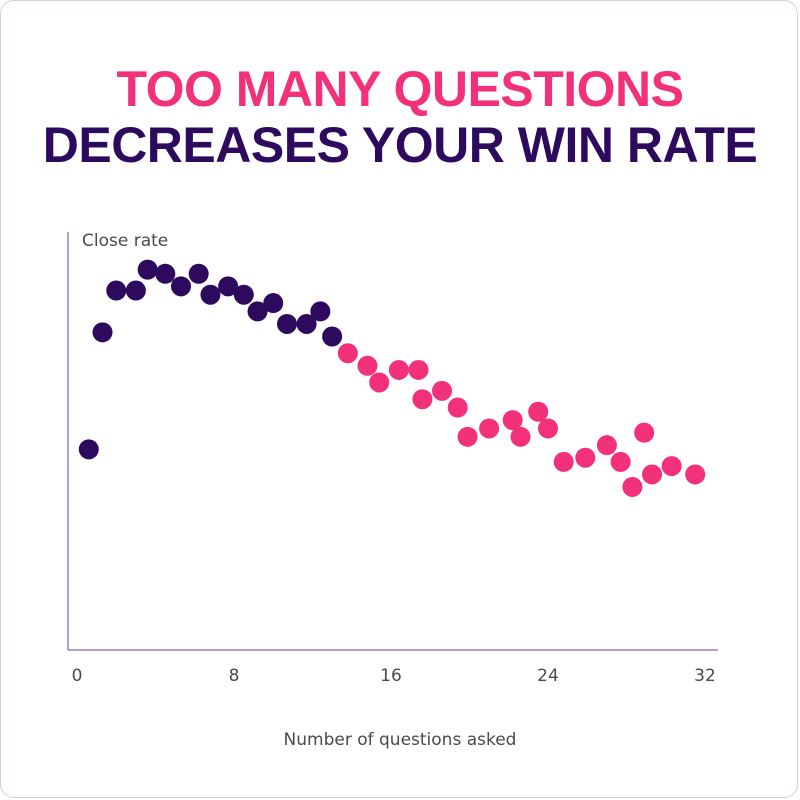  I want to click on x-tick-label: 16, so click(391, 676).